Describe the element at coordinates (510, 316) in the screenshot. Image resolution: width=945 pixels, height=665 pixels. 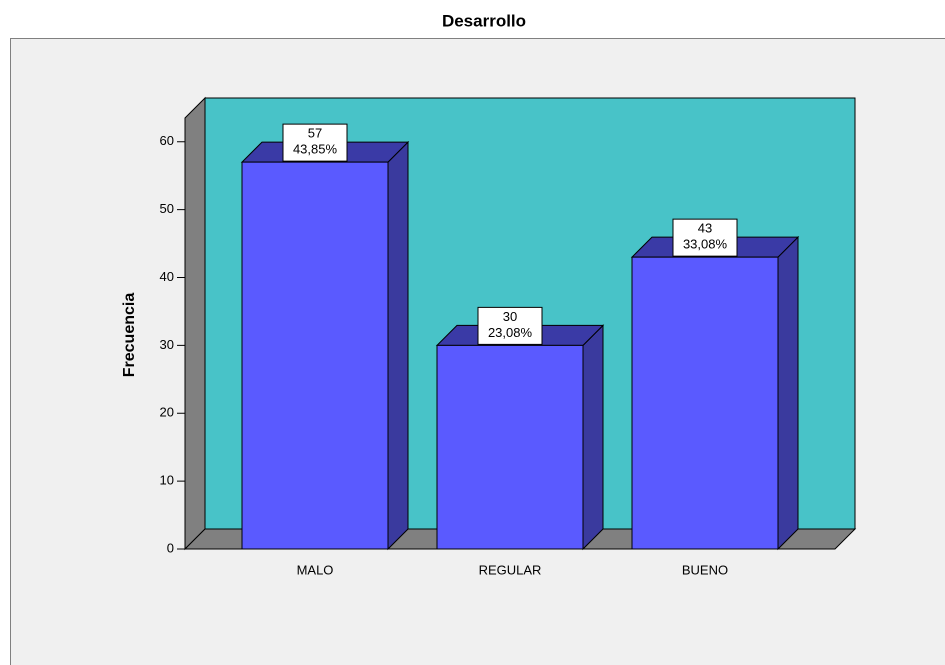
I see `data-label: 30` at that location.